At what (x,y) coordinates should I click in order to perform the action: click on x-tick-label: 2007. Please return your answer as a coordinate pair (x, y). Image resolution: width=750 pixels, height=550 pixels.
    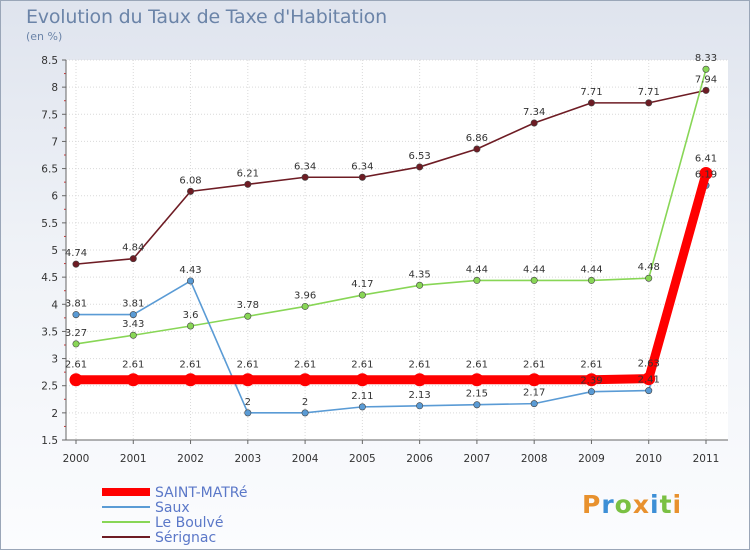
    Looking at the image, I should click on (477, 459).